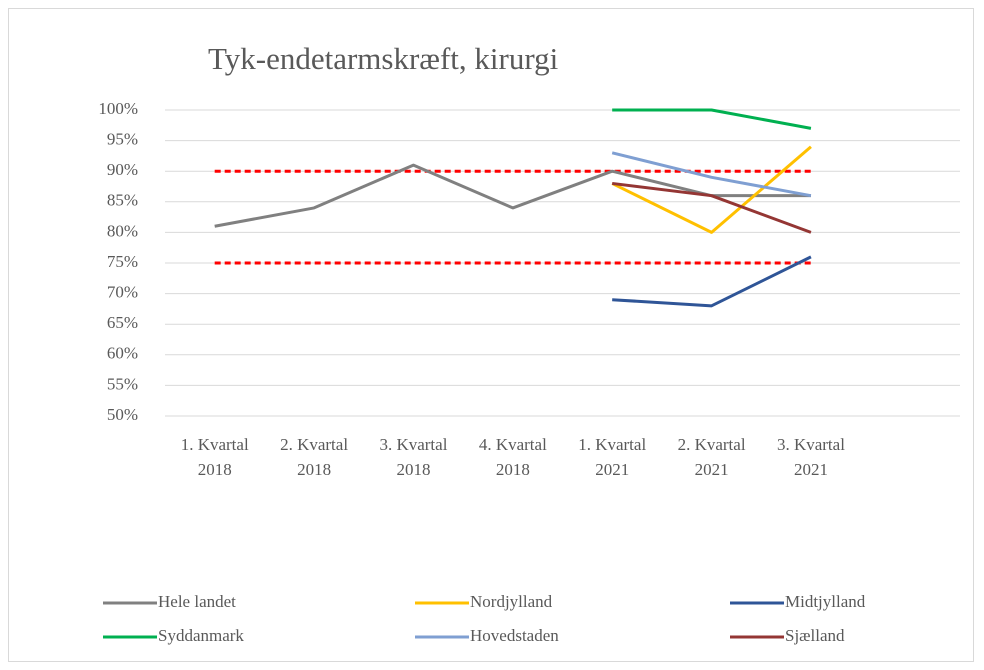  What do you see at coordinates (122, 200) in the screenshot?
I see `y-tick-label: 85%` at bounding box center [122, 200].